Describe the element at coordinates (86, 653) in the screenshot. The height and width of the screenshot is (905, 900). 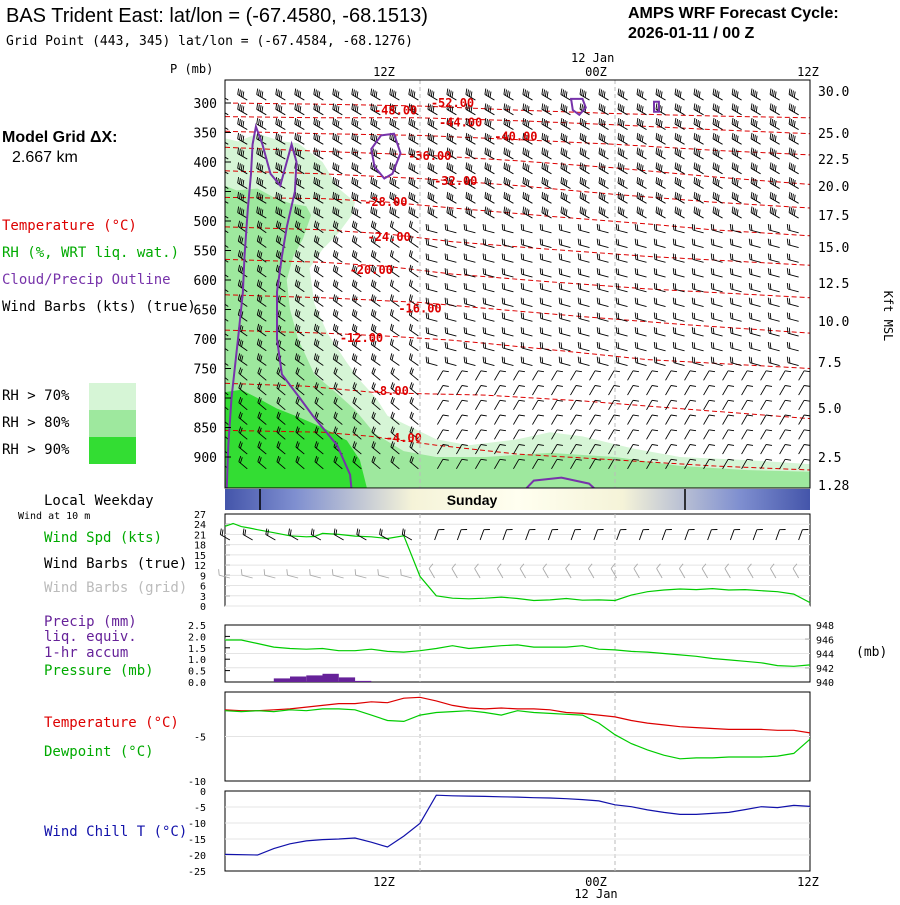
I see `legend-precip-accum: 1-hr accum` at that location.